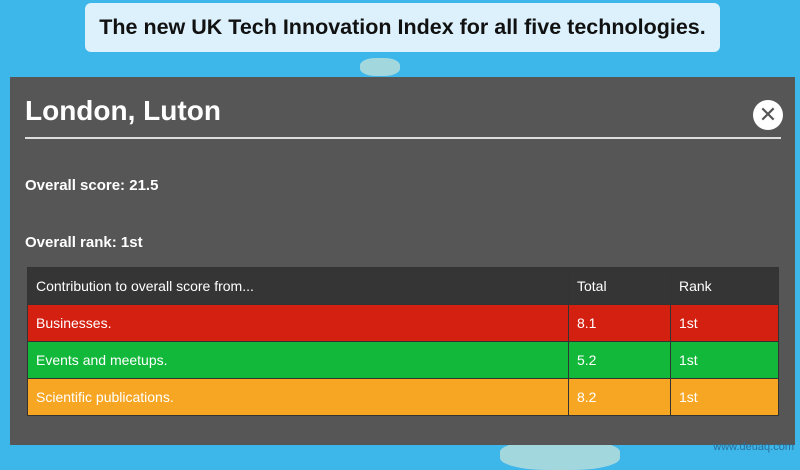  Describe the element at coordinates (298, 397) in the screenshot. I see `cell: Scientific publications.` at that location.